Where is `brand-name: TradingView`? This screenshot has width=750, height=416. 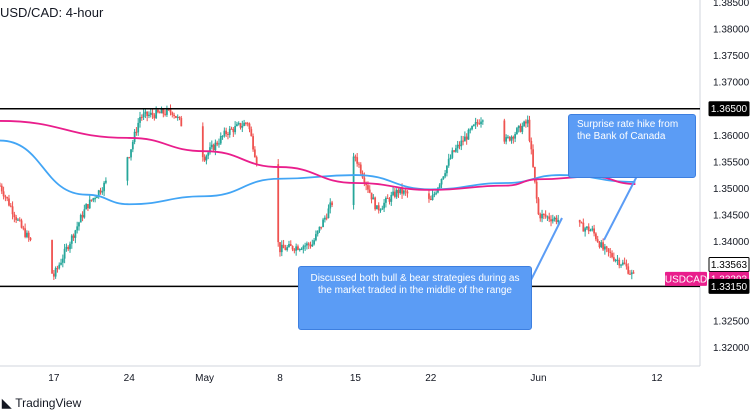 brand-name: TradingView is located at coordinates (48, 403).